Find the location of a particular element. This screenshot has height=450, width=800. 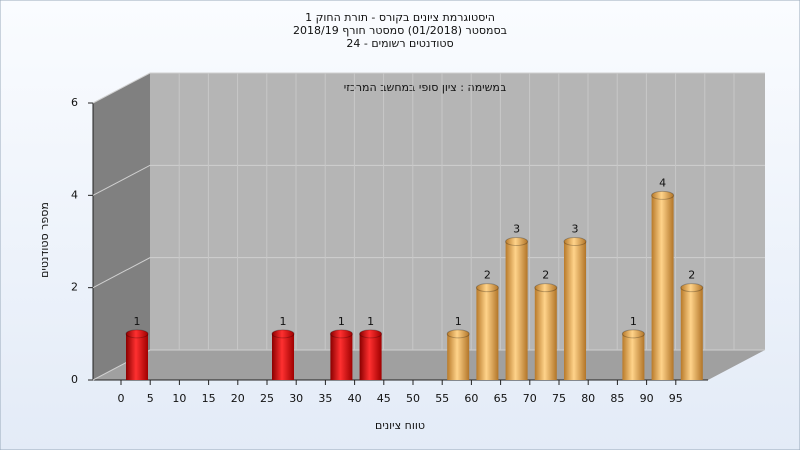

x-tick-label: 70 is located at coordinates (530, 398).